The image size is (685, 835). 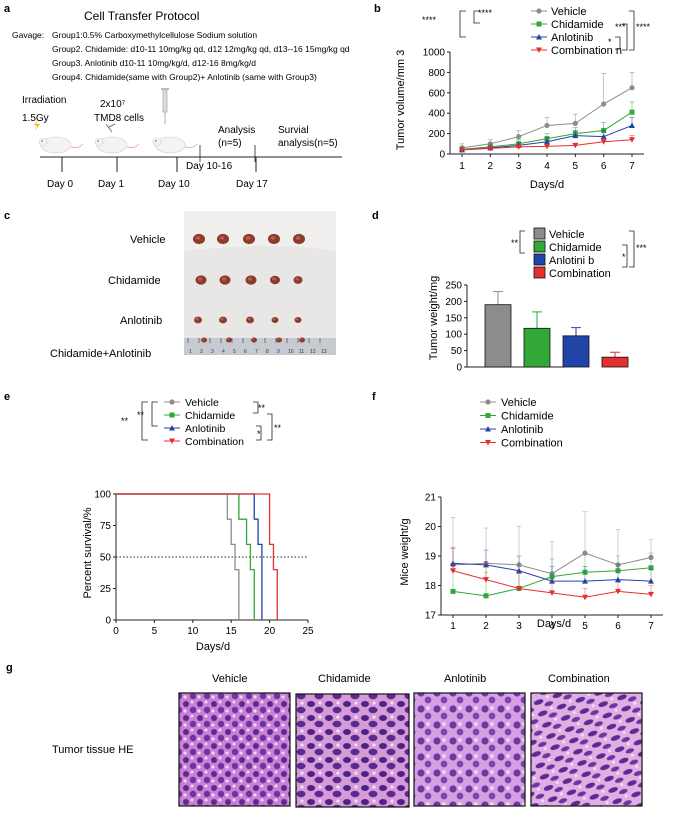 I want to click on e-xtick-label: 10, so click(x=193, y=631).